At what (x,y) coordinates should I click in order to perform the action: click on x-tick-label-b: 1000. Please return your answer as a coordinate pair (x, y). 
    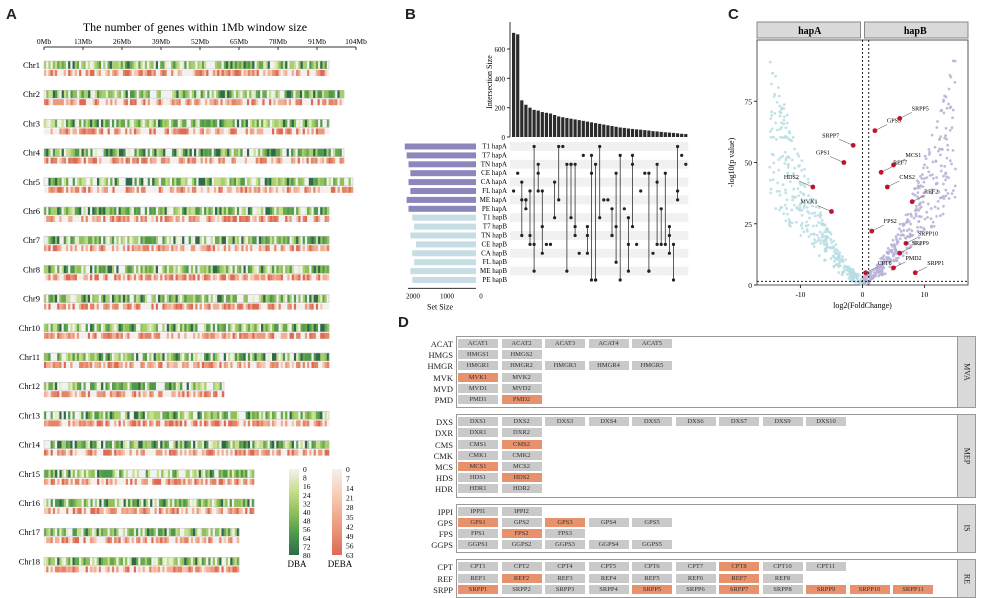
    Looking at the image, I should click on (447, 296).